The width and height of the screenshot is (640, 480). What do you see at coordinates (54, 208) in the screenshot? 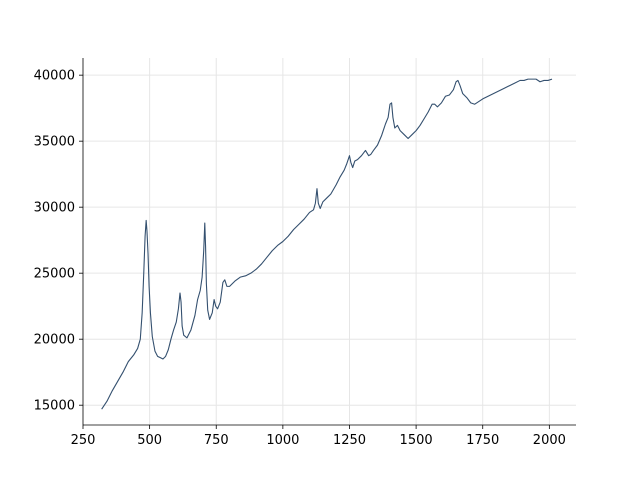
I see `y-tick-label: 30000` at bounding box center [54, 208].